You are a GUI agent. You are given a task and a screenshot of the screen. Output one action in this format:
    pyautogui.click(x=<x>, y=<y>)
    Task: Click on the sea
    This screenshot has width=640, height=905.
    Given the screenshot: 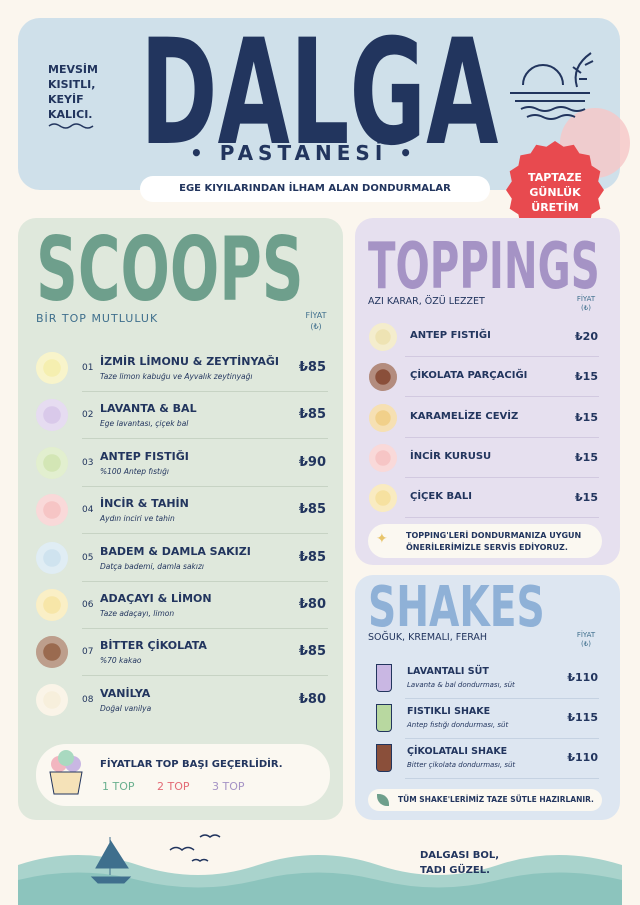 What is the action you would take?
    pyautogui.click(x=320, y=869)
    